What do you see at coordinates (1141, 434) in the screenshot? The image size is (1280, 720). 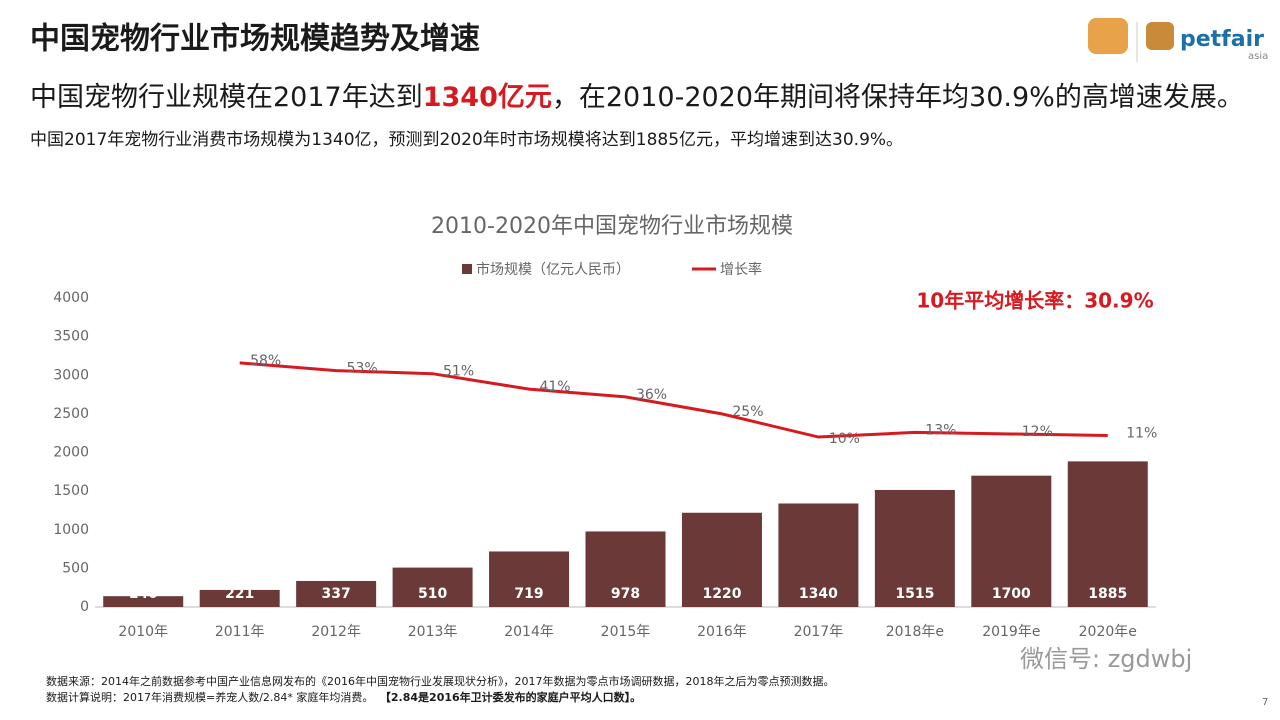 I see `line-label: 11%` at bounding box center [1141, 434].